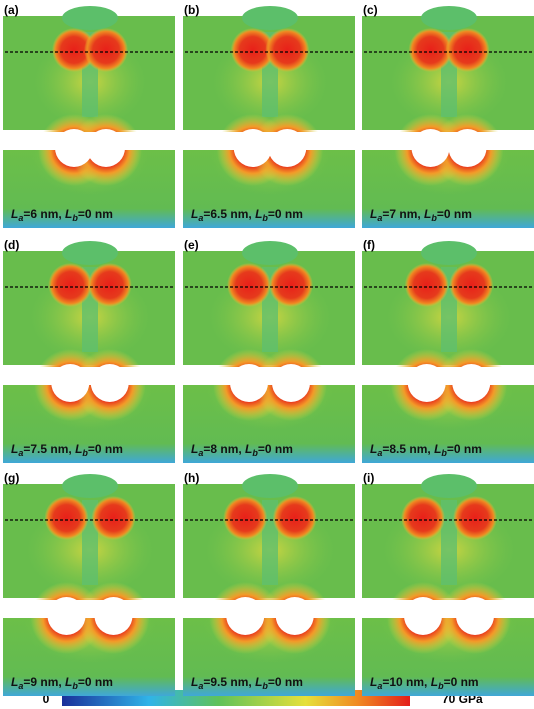  I want to click on caption: La=7.5 nm, Lb=0 nm, so click(67, 450).